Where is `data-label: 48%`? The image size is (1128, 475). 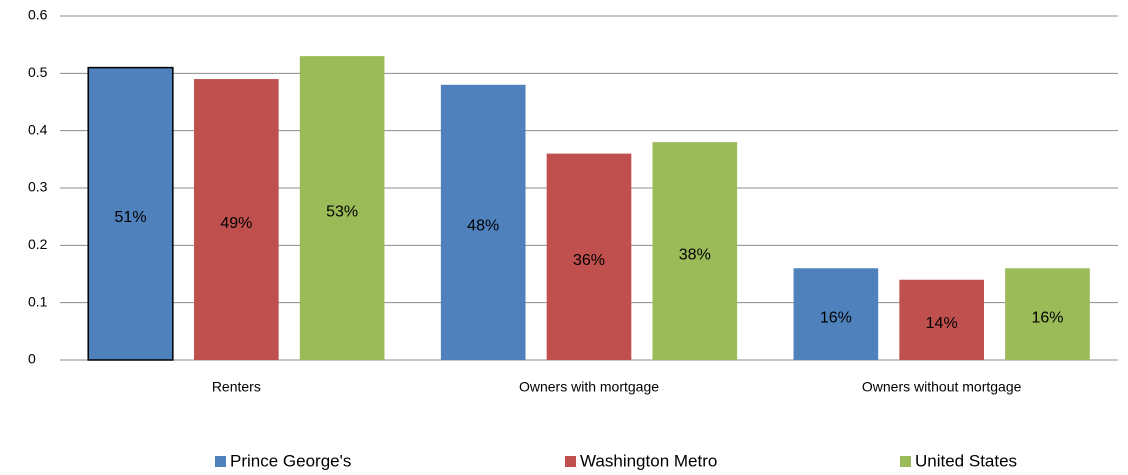
data-label: 48% is located at coordinates (483, 226).